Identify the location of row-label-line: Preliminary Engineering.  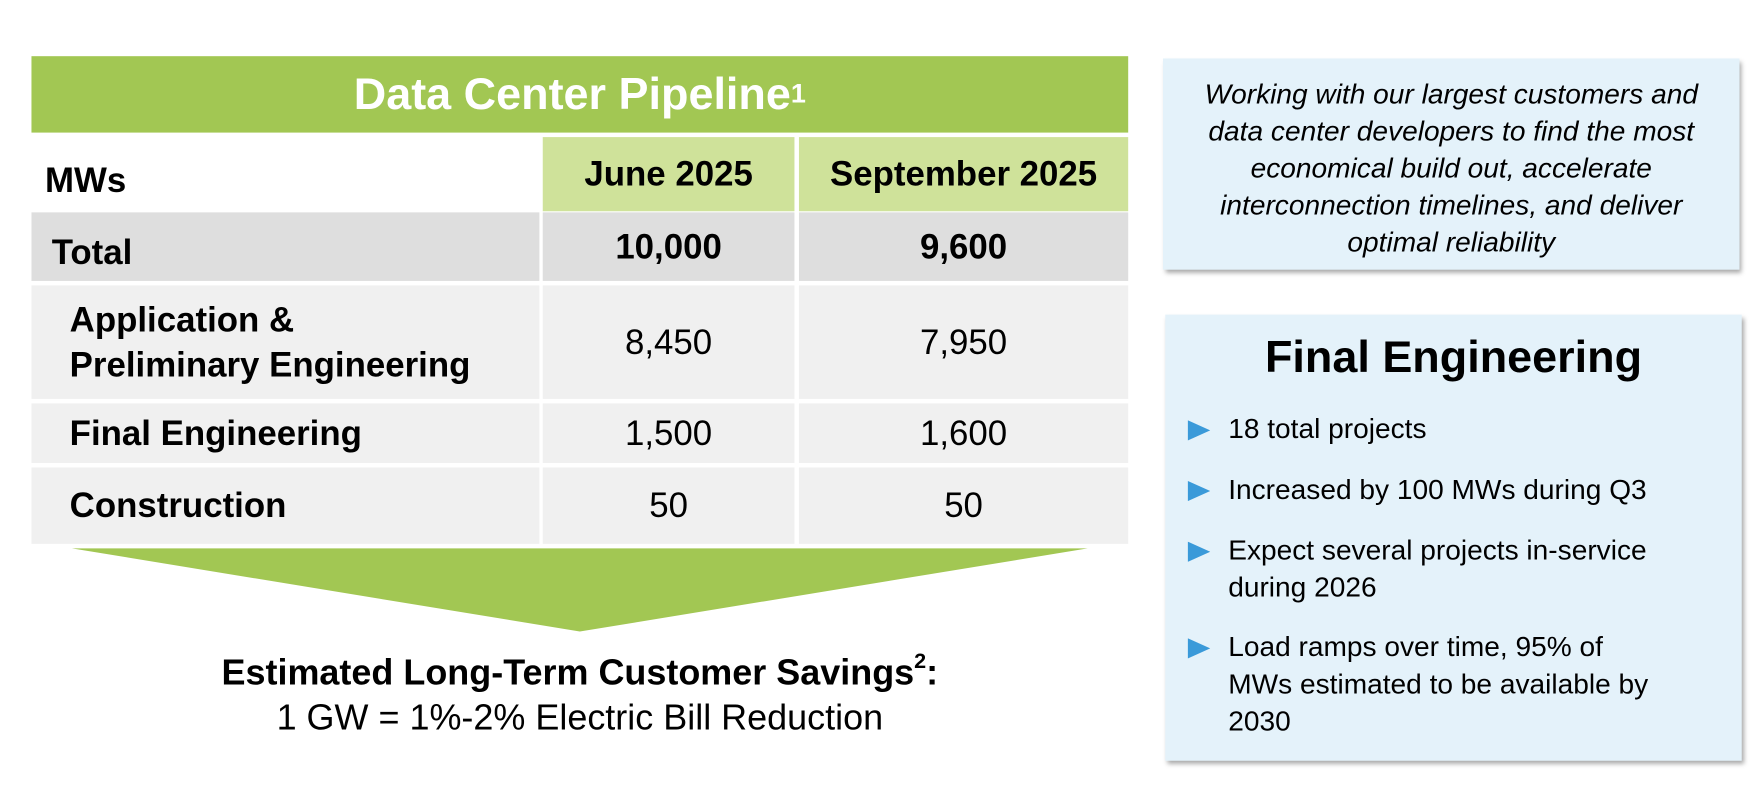
(270, 364).